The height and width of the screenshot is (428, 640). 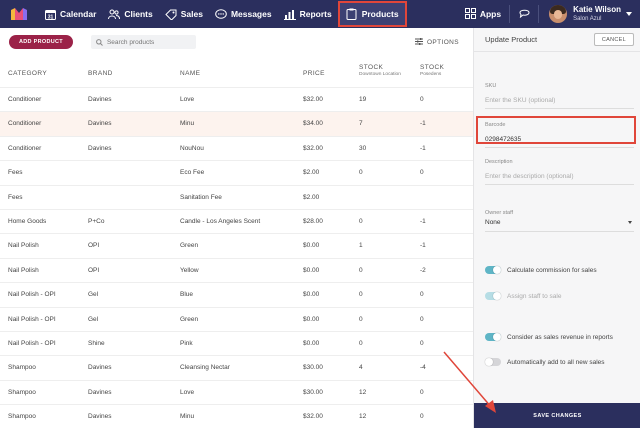 I want to click on apps-button: Apps, so click(x=483, y=14).